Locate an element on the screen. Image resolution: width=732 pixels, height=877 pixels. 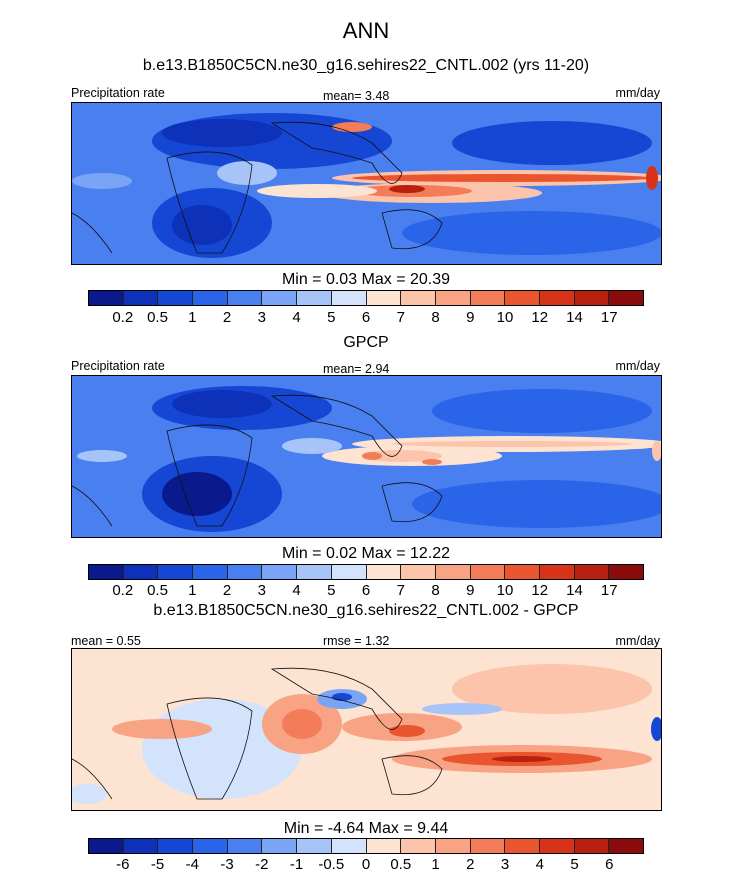
colorbar-tick-label: 7 is located at coordinates (400, 317).